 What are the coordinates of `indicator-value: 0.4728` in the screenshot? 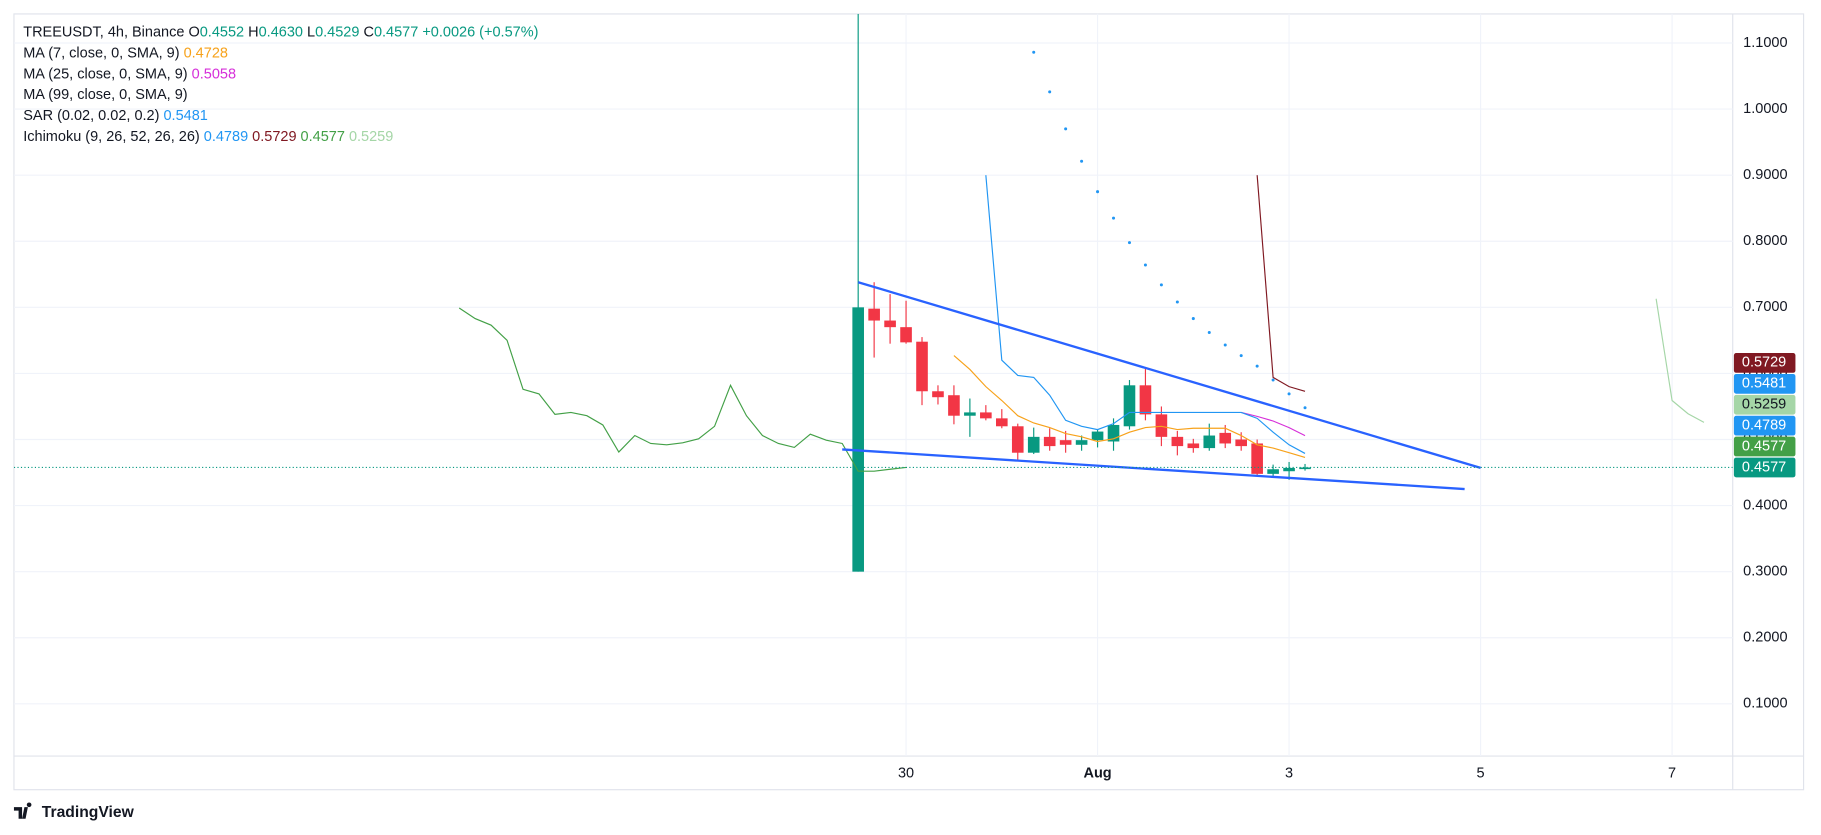 It's located at (206, 53).